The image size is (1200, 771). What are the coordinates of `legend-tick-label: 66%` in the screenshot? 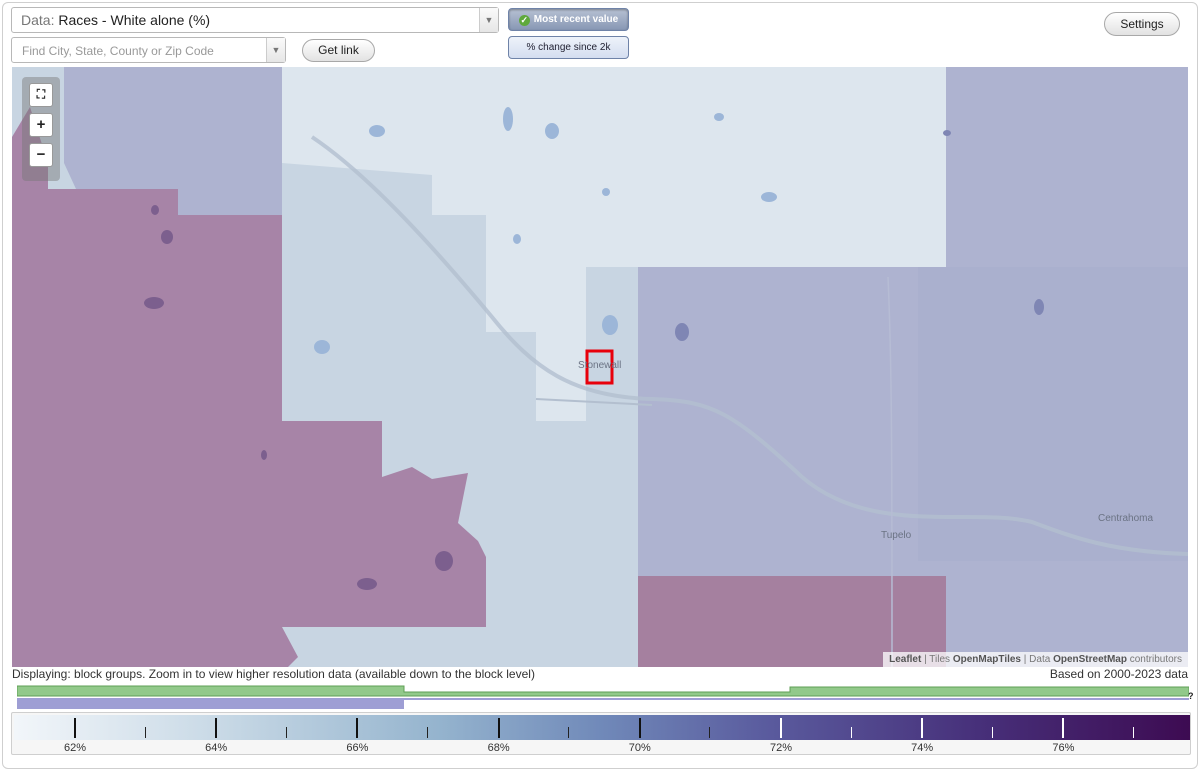 It's located at (357, 748).